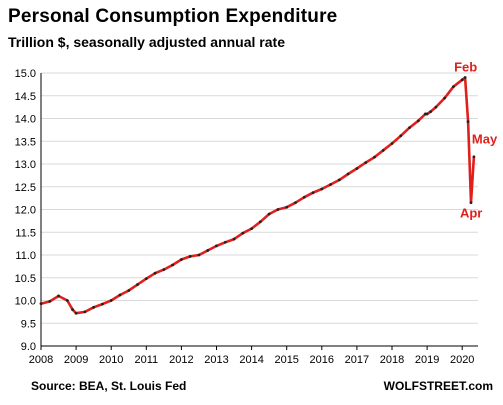 This screenshot has height=405, width=503. What do you see at coordinates (25, 233) in the screenshot?
I see `y-tick-label: 11.5` at bounding box center [25, 233].